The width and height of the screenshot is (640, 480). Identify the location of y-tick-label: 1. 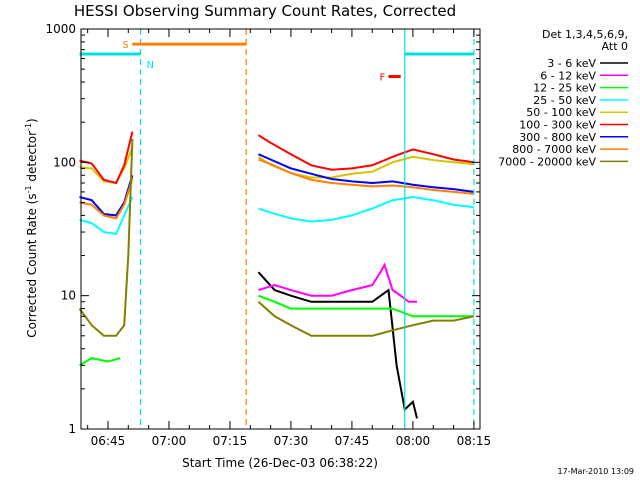
(72, 429).